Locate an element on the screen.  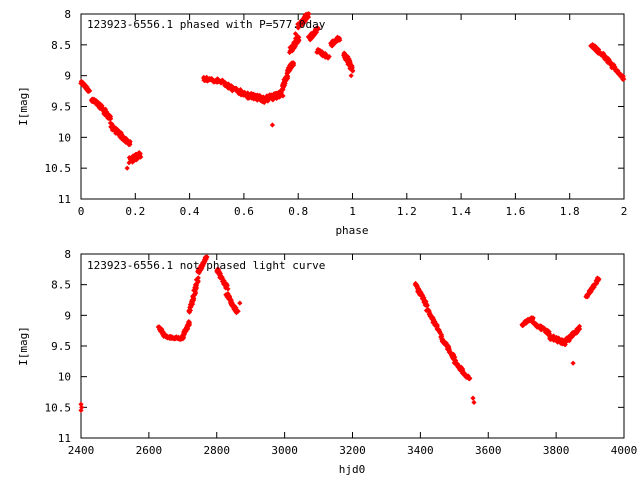
x-tick-label: 2600 is located at coordinates (149, 450).